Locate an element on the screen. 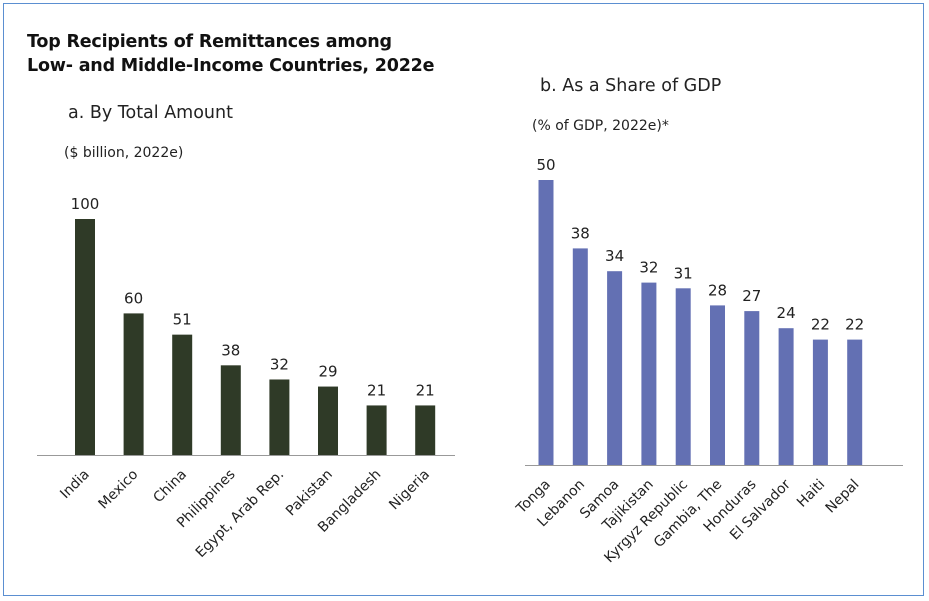 The width and height of the screenshot is (929, 601). panel-a-category-label-7: Nigeria is located at coordinates (409, 490).